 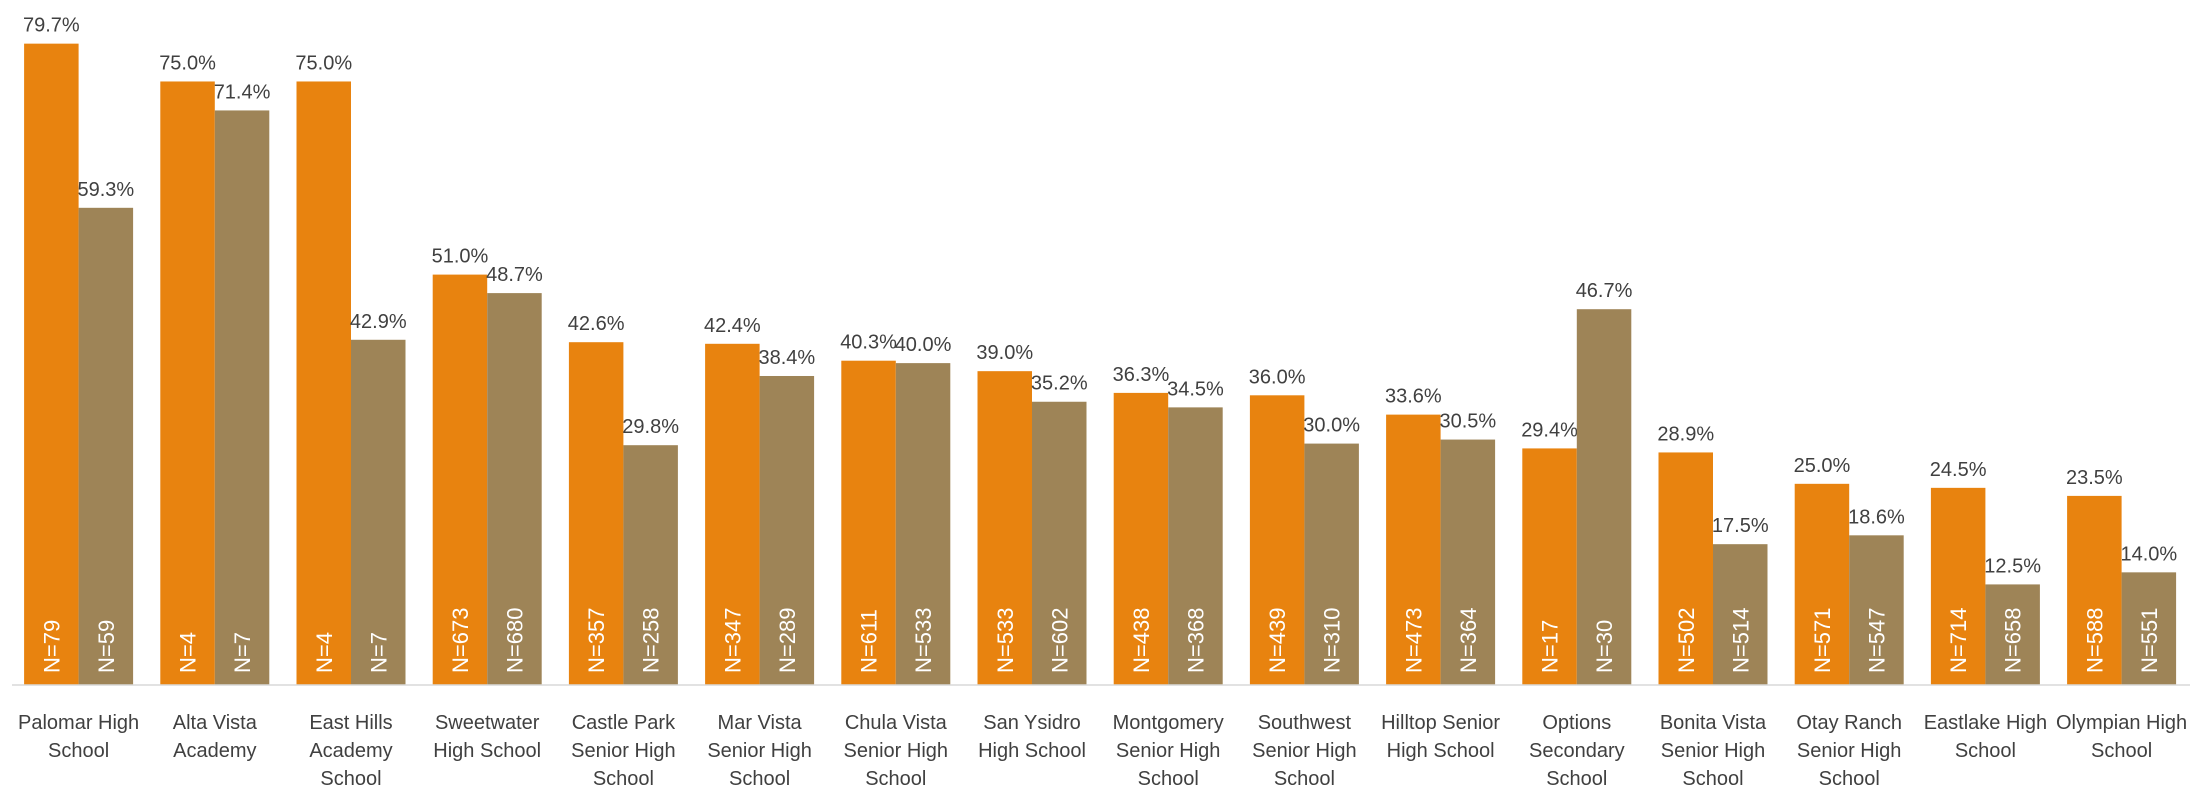 What do you see at coordinates (1331, 426) in the screenshot?
I see `data-label: 30.0%` at bounding box center [1331, 426].